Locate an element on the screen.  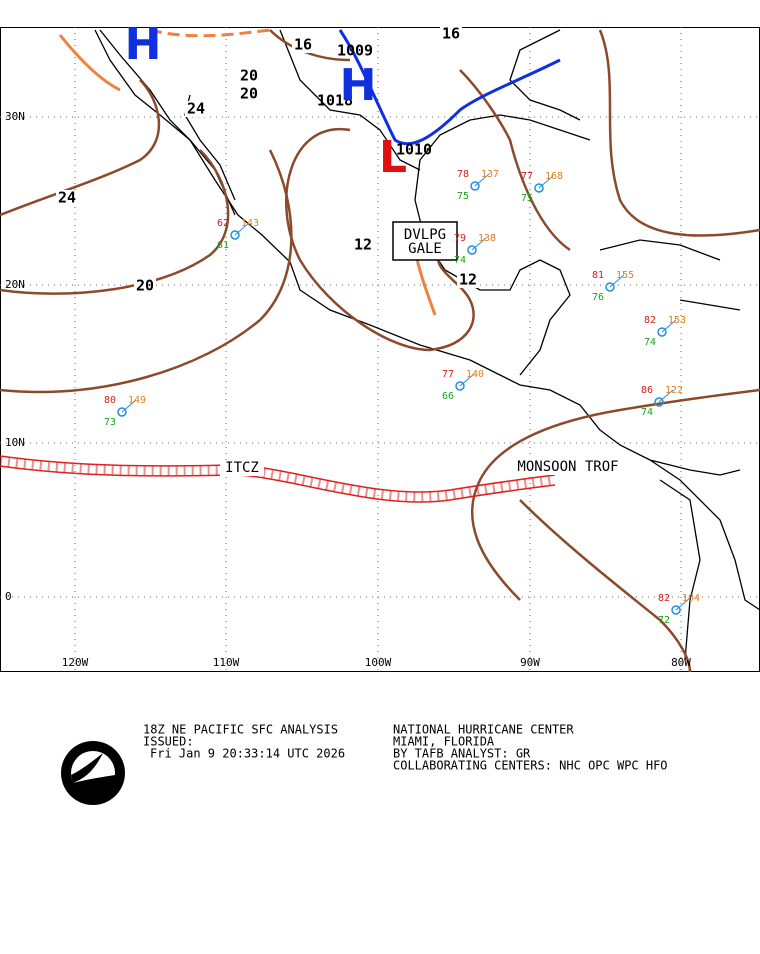
station-plot: 81 155 76 is located at coordinates (613, 286).